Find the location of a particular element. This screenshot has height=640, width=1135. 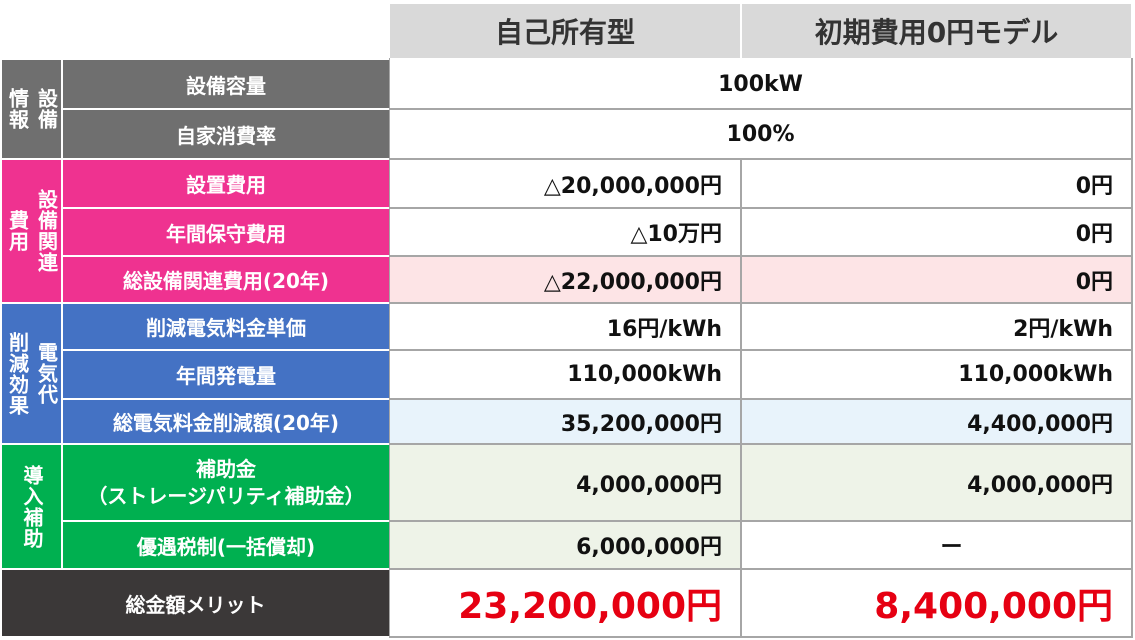

grid-line-left is located at coordinates (389, 348).